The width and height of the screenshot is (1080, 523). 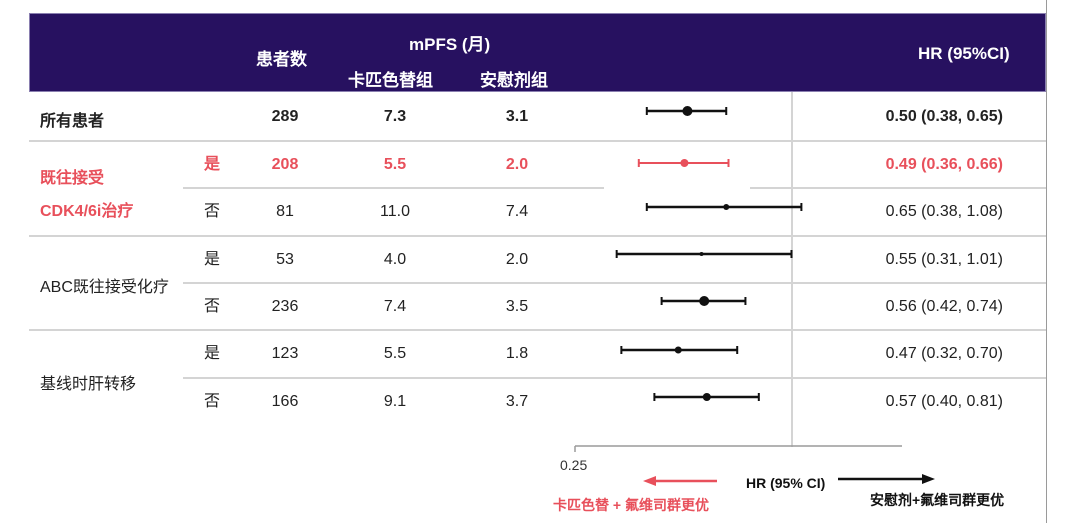 What do you see at coordinates (937, 500) in the screenshot?
I see `favors-right-label: 安慰剂+氟维司群更优` at bounding box center [937, 500].